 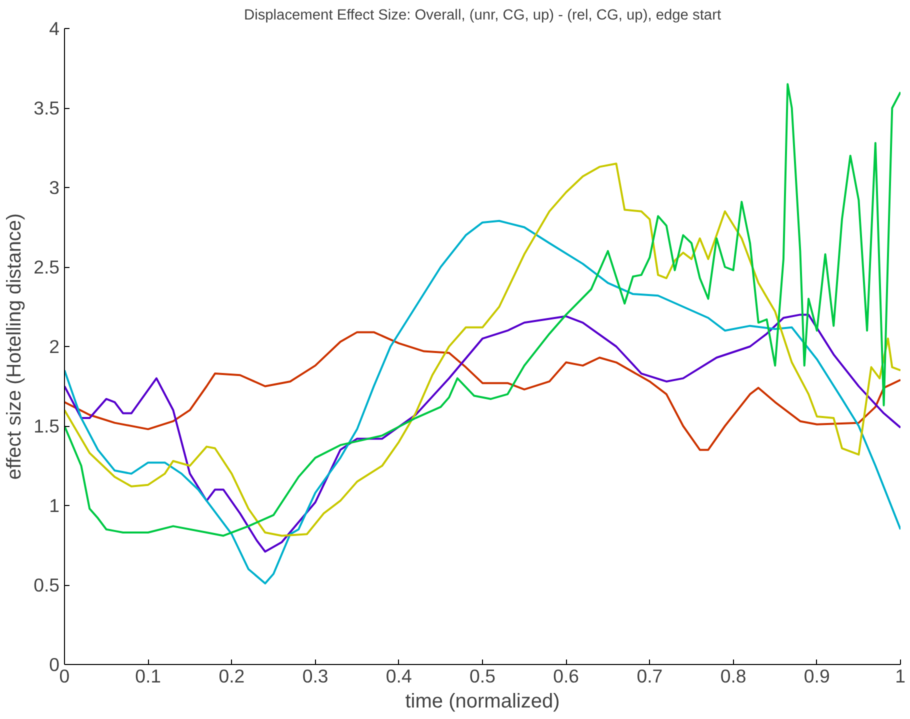 What do you see at coordinates (649, 676) in the screenshot?
I see `x-tick-label: 0.7` at bounding box center [649, 676].